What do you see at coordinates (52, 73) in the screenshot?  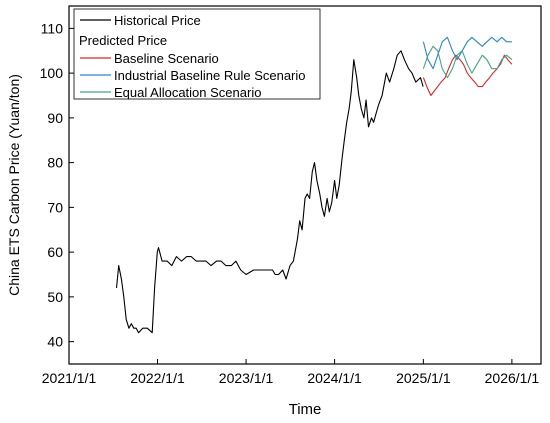 I see `y-tick-label: 100` at bounding box center [52, 73].